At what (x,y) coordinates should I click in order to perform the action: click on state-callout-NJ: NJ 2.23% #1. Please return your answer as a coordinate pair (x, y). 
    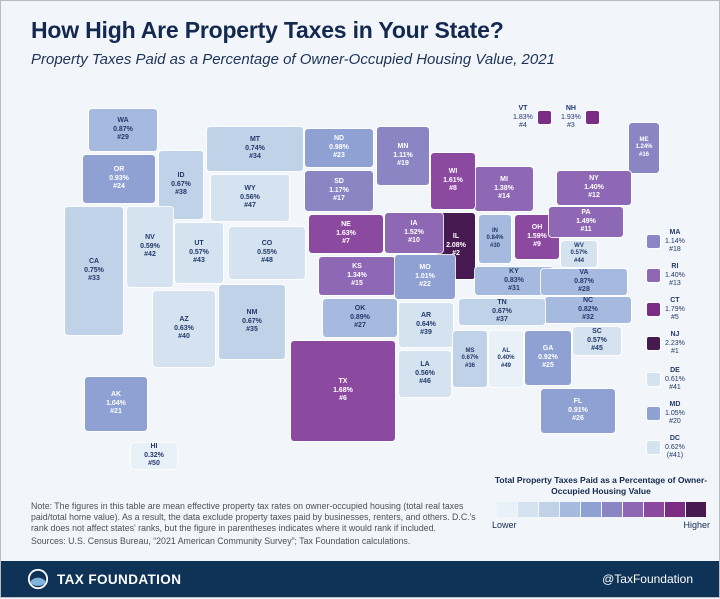
    Looking at the image, I should click on (666, 344).